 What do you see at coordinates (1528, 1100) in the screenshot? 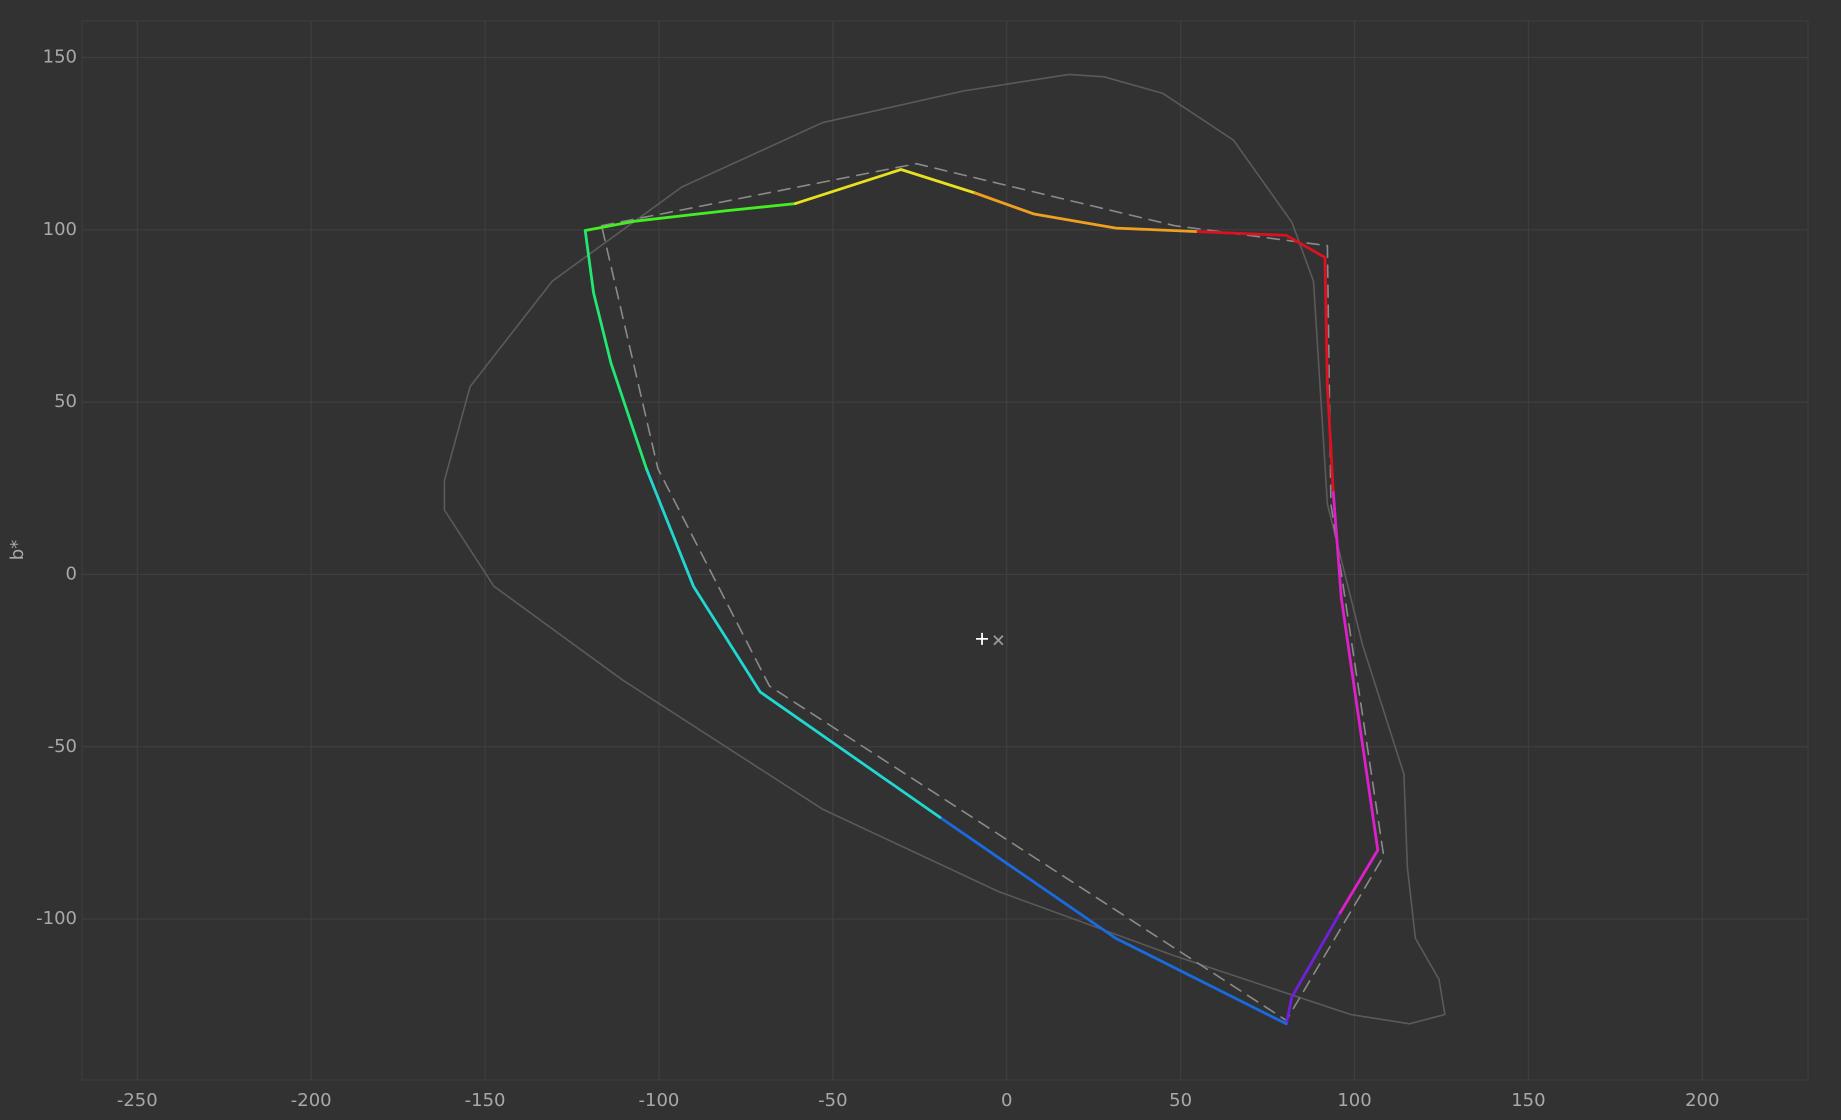
I see `x-tick-label: 150` at bounding box center [1528, 1100].